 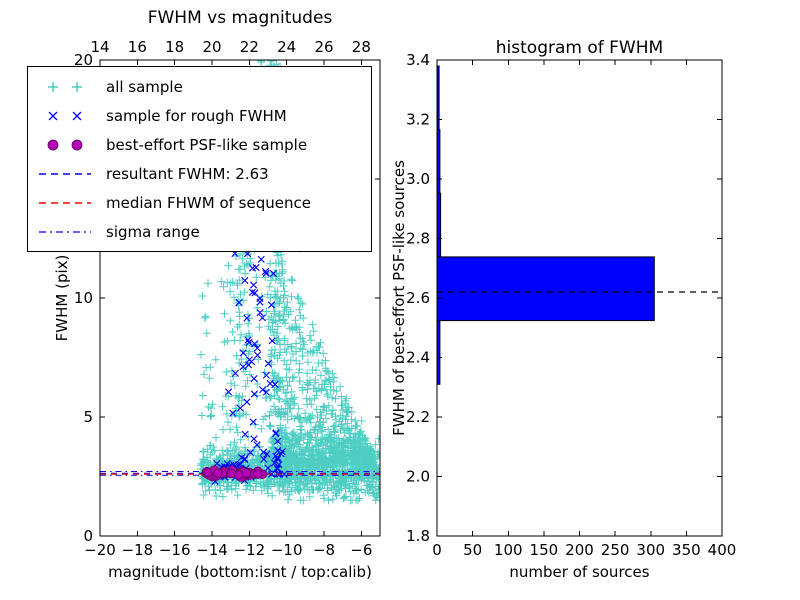 I want to click on x-tick-label: −16, so click(x=175, y=550).